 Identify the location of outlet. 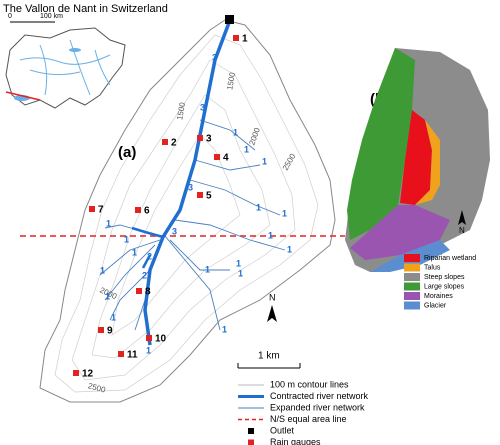
(229, 19).